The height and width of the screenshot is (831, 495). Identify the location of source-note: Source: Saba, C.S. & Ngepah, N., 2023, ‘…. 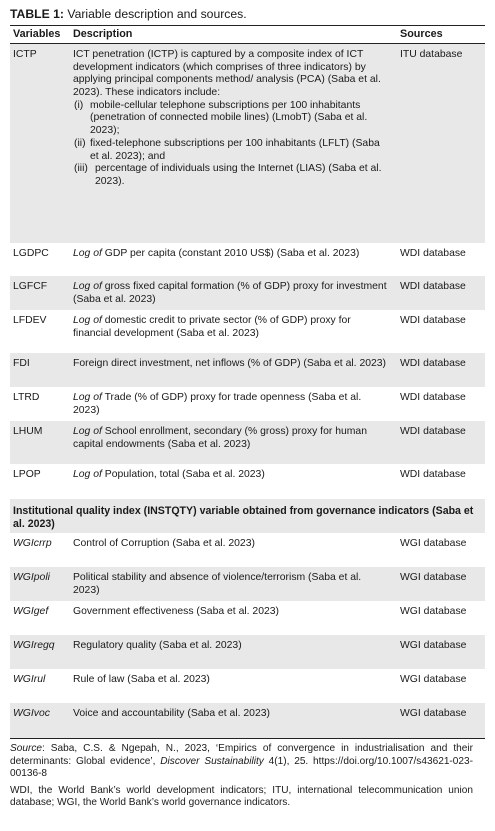
(241, 761).